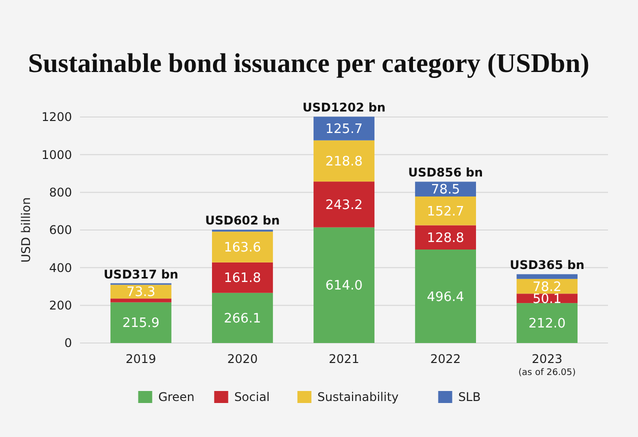 The image size is (638, 437). Describe the element at coordinates (60, 230) in the screenshot. I see `y-tick-label: 600` at that location.